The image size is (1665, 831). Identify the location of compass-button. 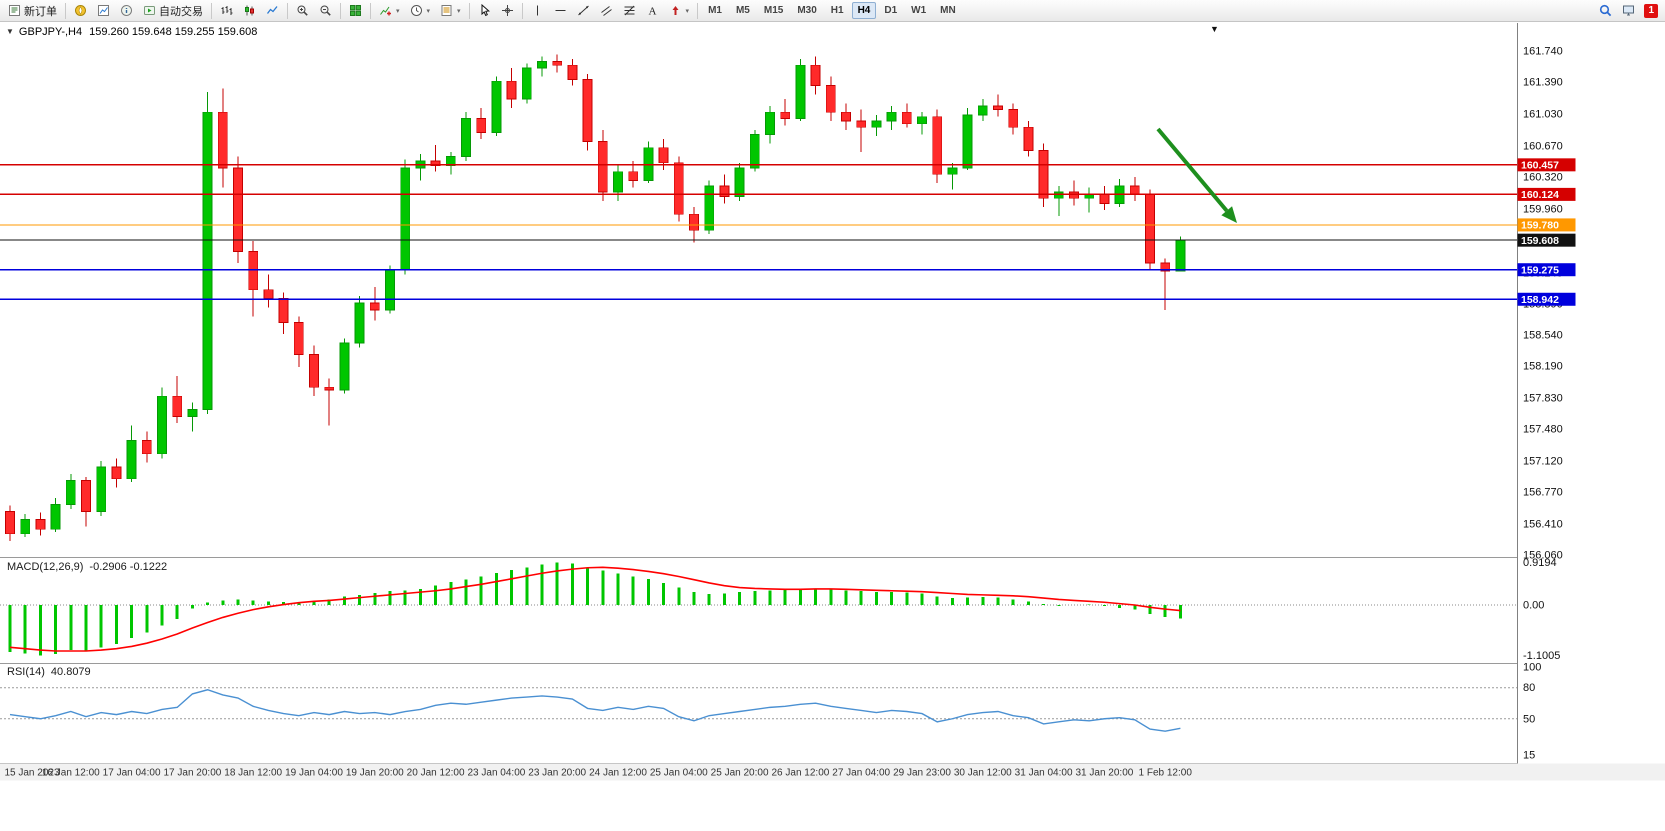
(80, 11).